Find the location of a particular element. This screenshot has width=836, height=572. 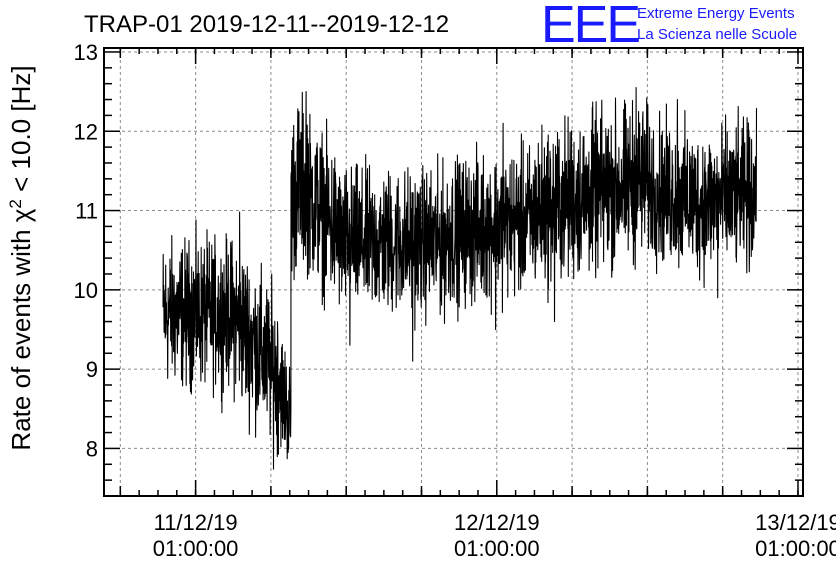

org-name-line2: La Scienza nelle Scuole is located at coordinates (717, 34).